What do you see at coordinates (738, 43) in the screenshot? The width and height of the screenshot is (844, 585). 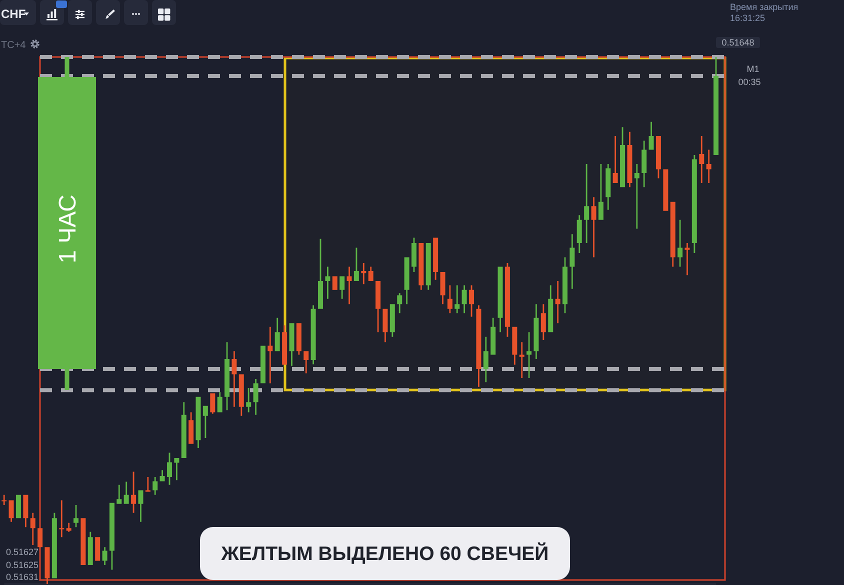 I see `text: 0.51648` at bounding box center [738, 43].